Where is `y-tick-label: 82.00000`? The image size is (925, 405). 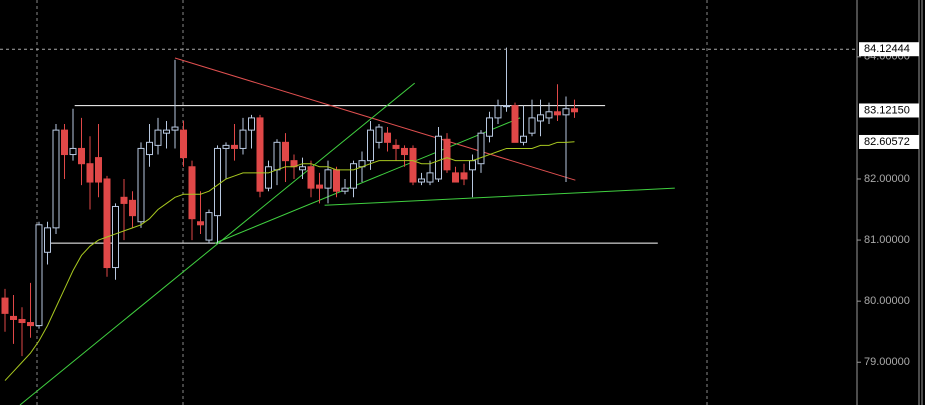 y-tick-label: 82.00000 is located at coordinates (887, 179).